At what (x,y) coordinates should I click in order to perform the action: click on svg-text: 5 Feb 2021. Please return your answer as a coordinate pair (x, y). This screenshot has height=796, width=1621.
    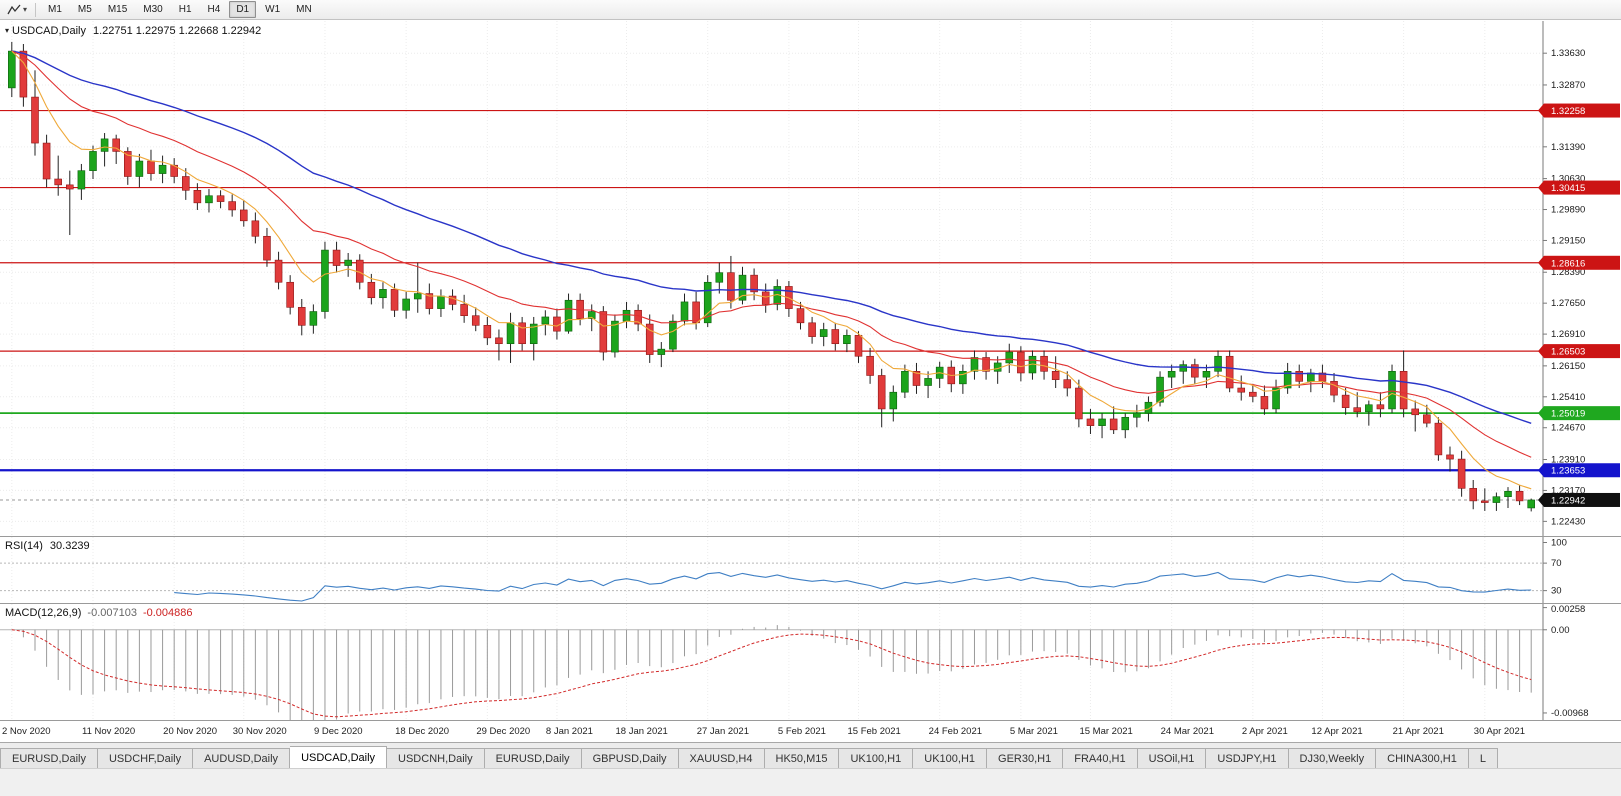
    Looking at the image, I should click on (802, 731).